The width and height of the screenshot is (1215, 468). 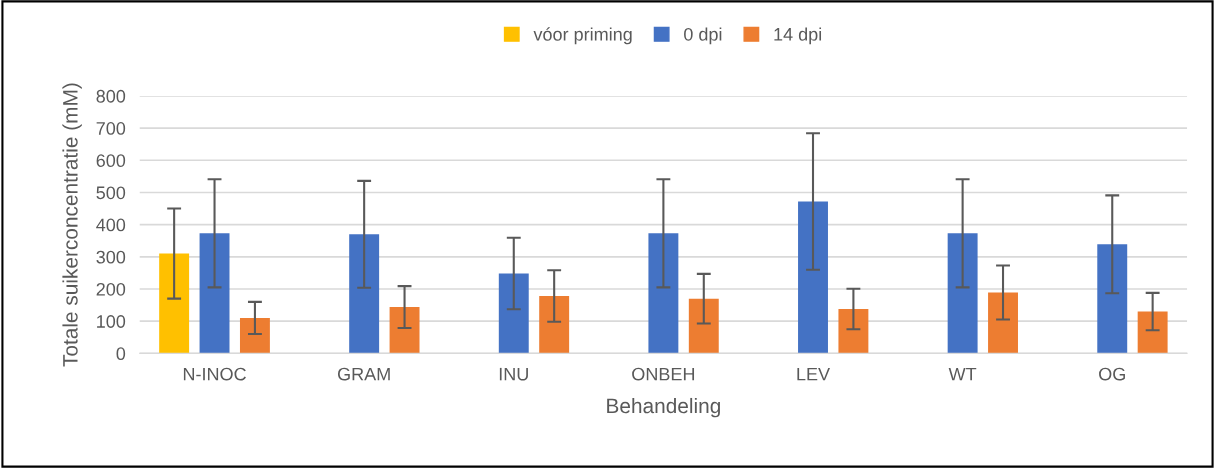 What do you see at coordinates (111, 257) in the screenshot?
I see `y-tick-label: 300` at bounding box center [111, 257].